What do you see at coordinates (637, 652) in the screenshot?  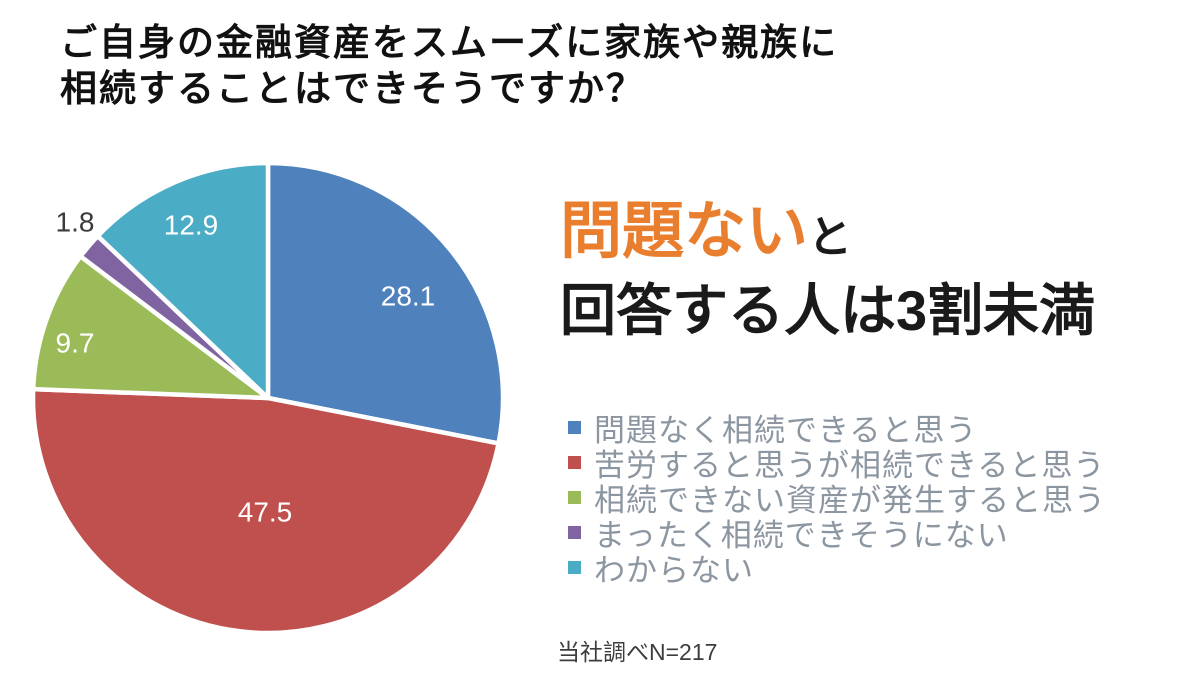 I see `survey-footnote: 当社調べN=217` at bounding box center [637, 652].